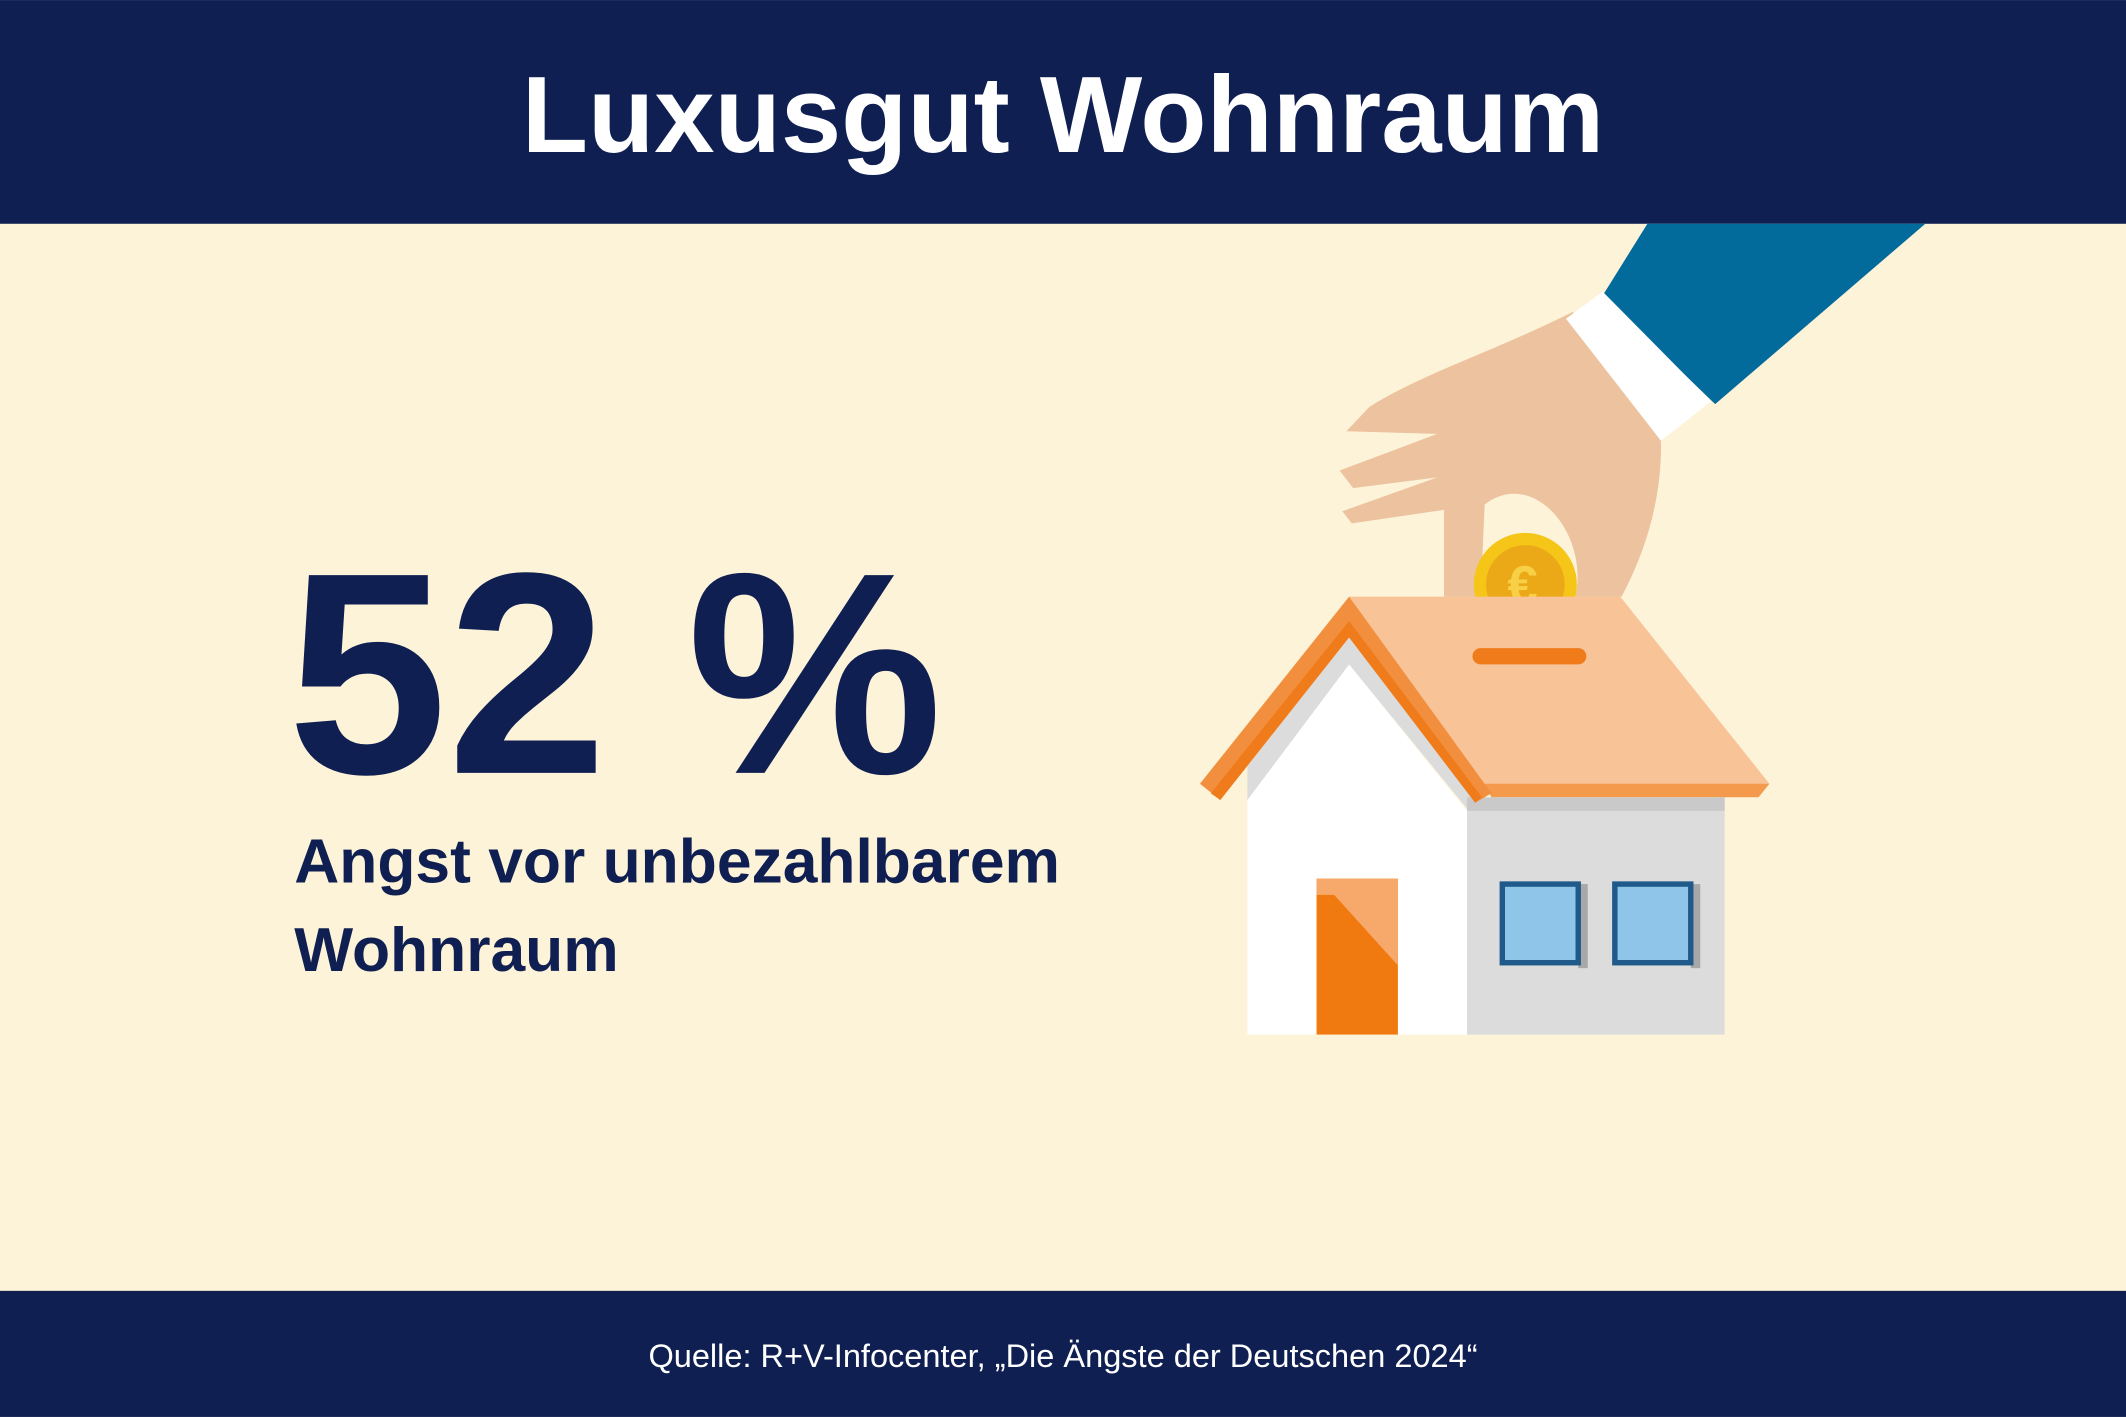 This screenshot has height=1417, width=2126. Describe the element at coordinates (1529, 656) in the screenshot. I see `coin-slot` at that location.